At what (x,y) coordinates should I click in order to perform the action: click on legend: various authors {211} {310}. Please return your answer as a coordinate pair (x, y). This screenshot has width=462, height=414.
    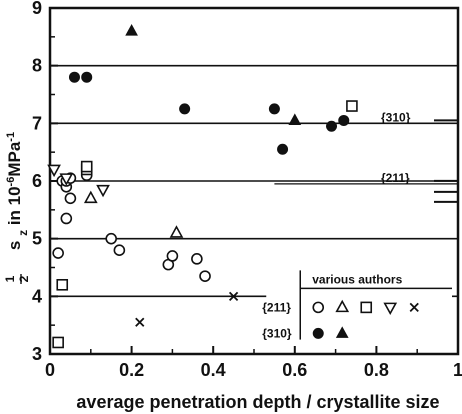
    Looking at the image, I should click on (357, 305).